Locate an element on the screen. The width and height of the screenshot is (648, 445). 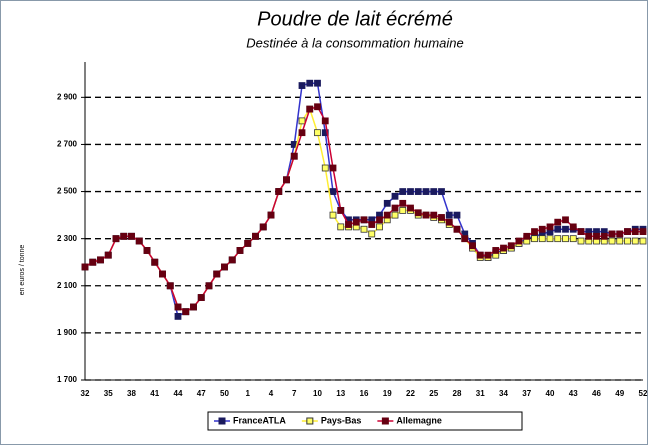
x-tick-label: 37 is located at coordinates (526, 393).